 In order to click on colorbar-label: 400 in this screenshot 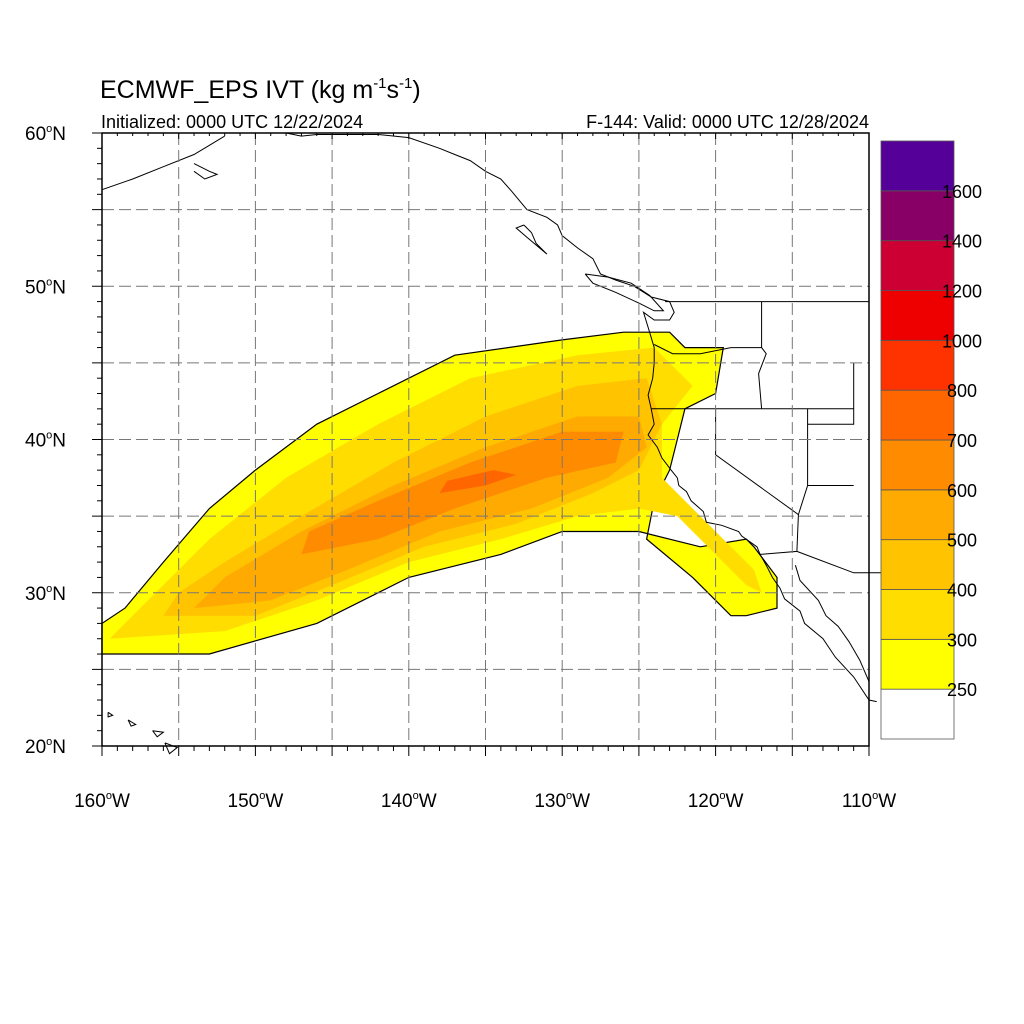, I will do `click(962, 591)`.